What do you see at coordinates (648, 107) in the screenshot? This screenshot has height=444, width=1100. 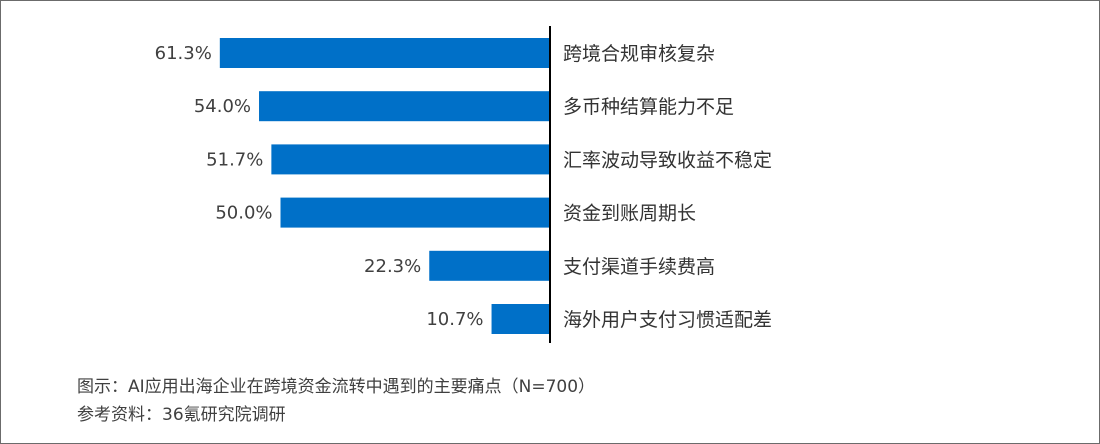 I see `category-label: 多币种结算能力不足` at bounding box center [648, 107].